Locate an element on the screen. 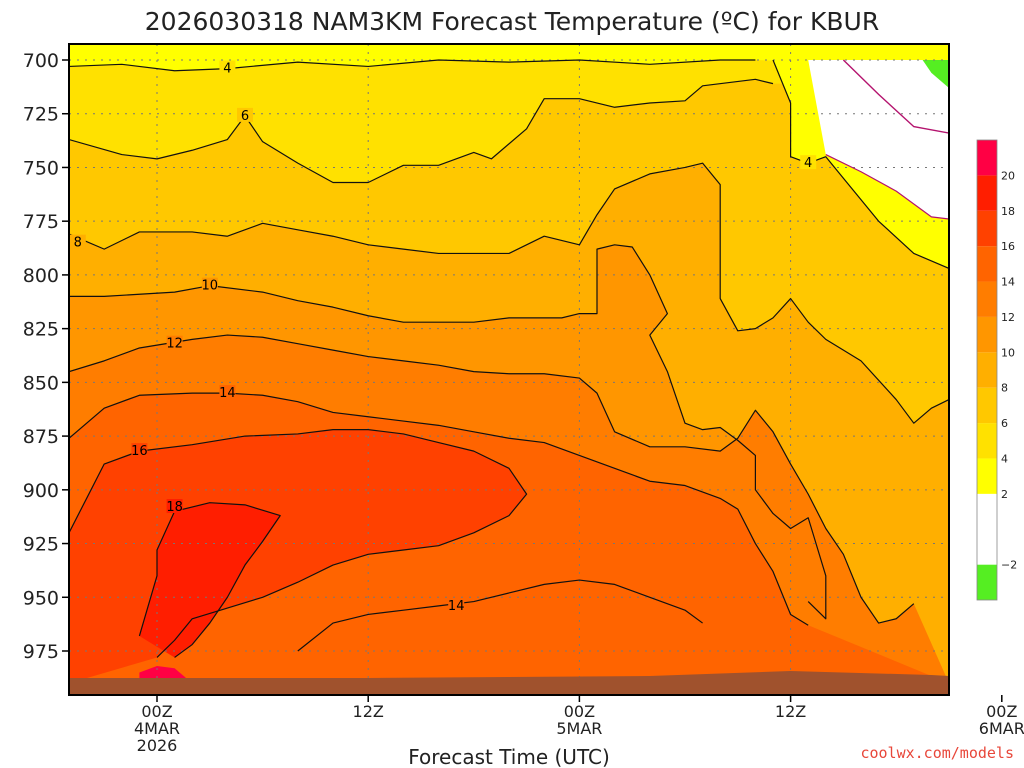 The width and height of the screenshot is (1024, 768). colorbar-tick-label: 18 is located at coordinates (1008, 211).